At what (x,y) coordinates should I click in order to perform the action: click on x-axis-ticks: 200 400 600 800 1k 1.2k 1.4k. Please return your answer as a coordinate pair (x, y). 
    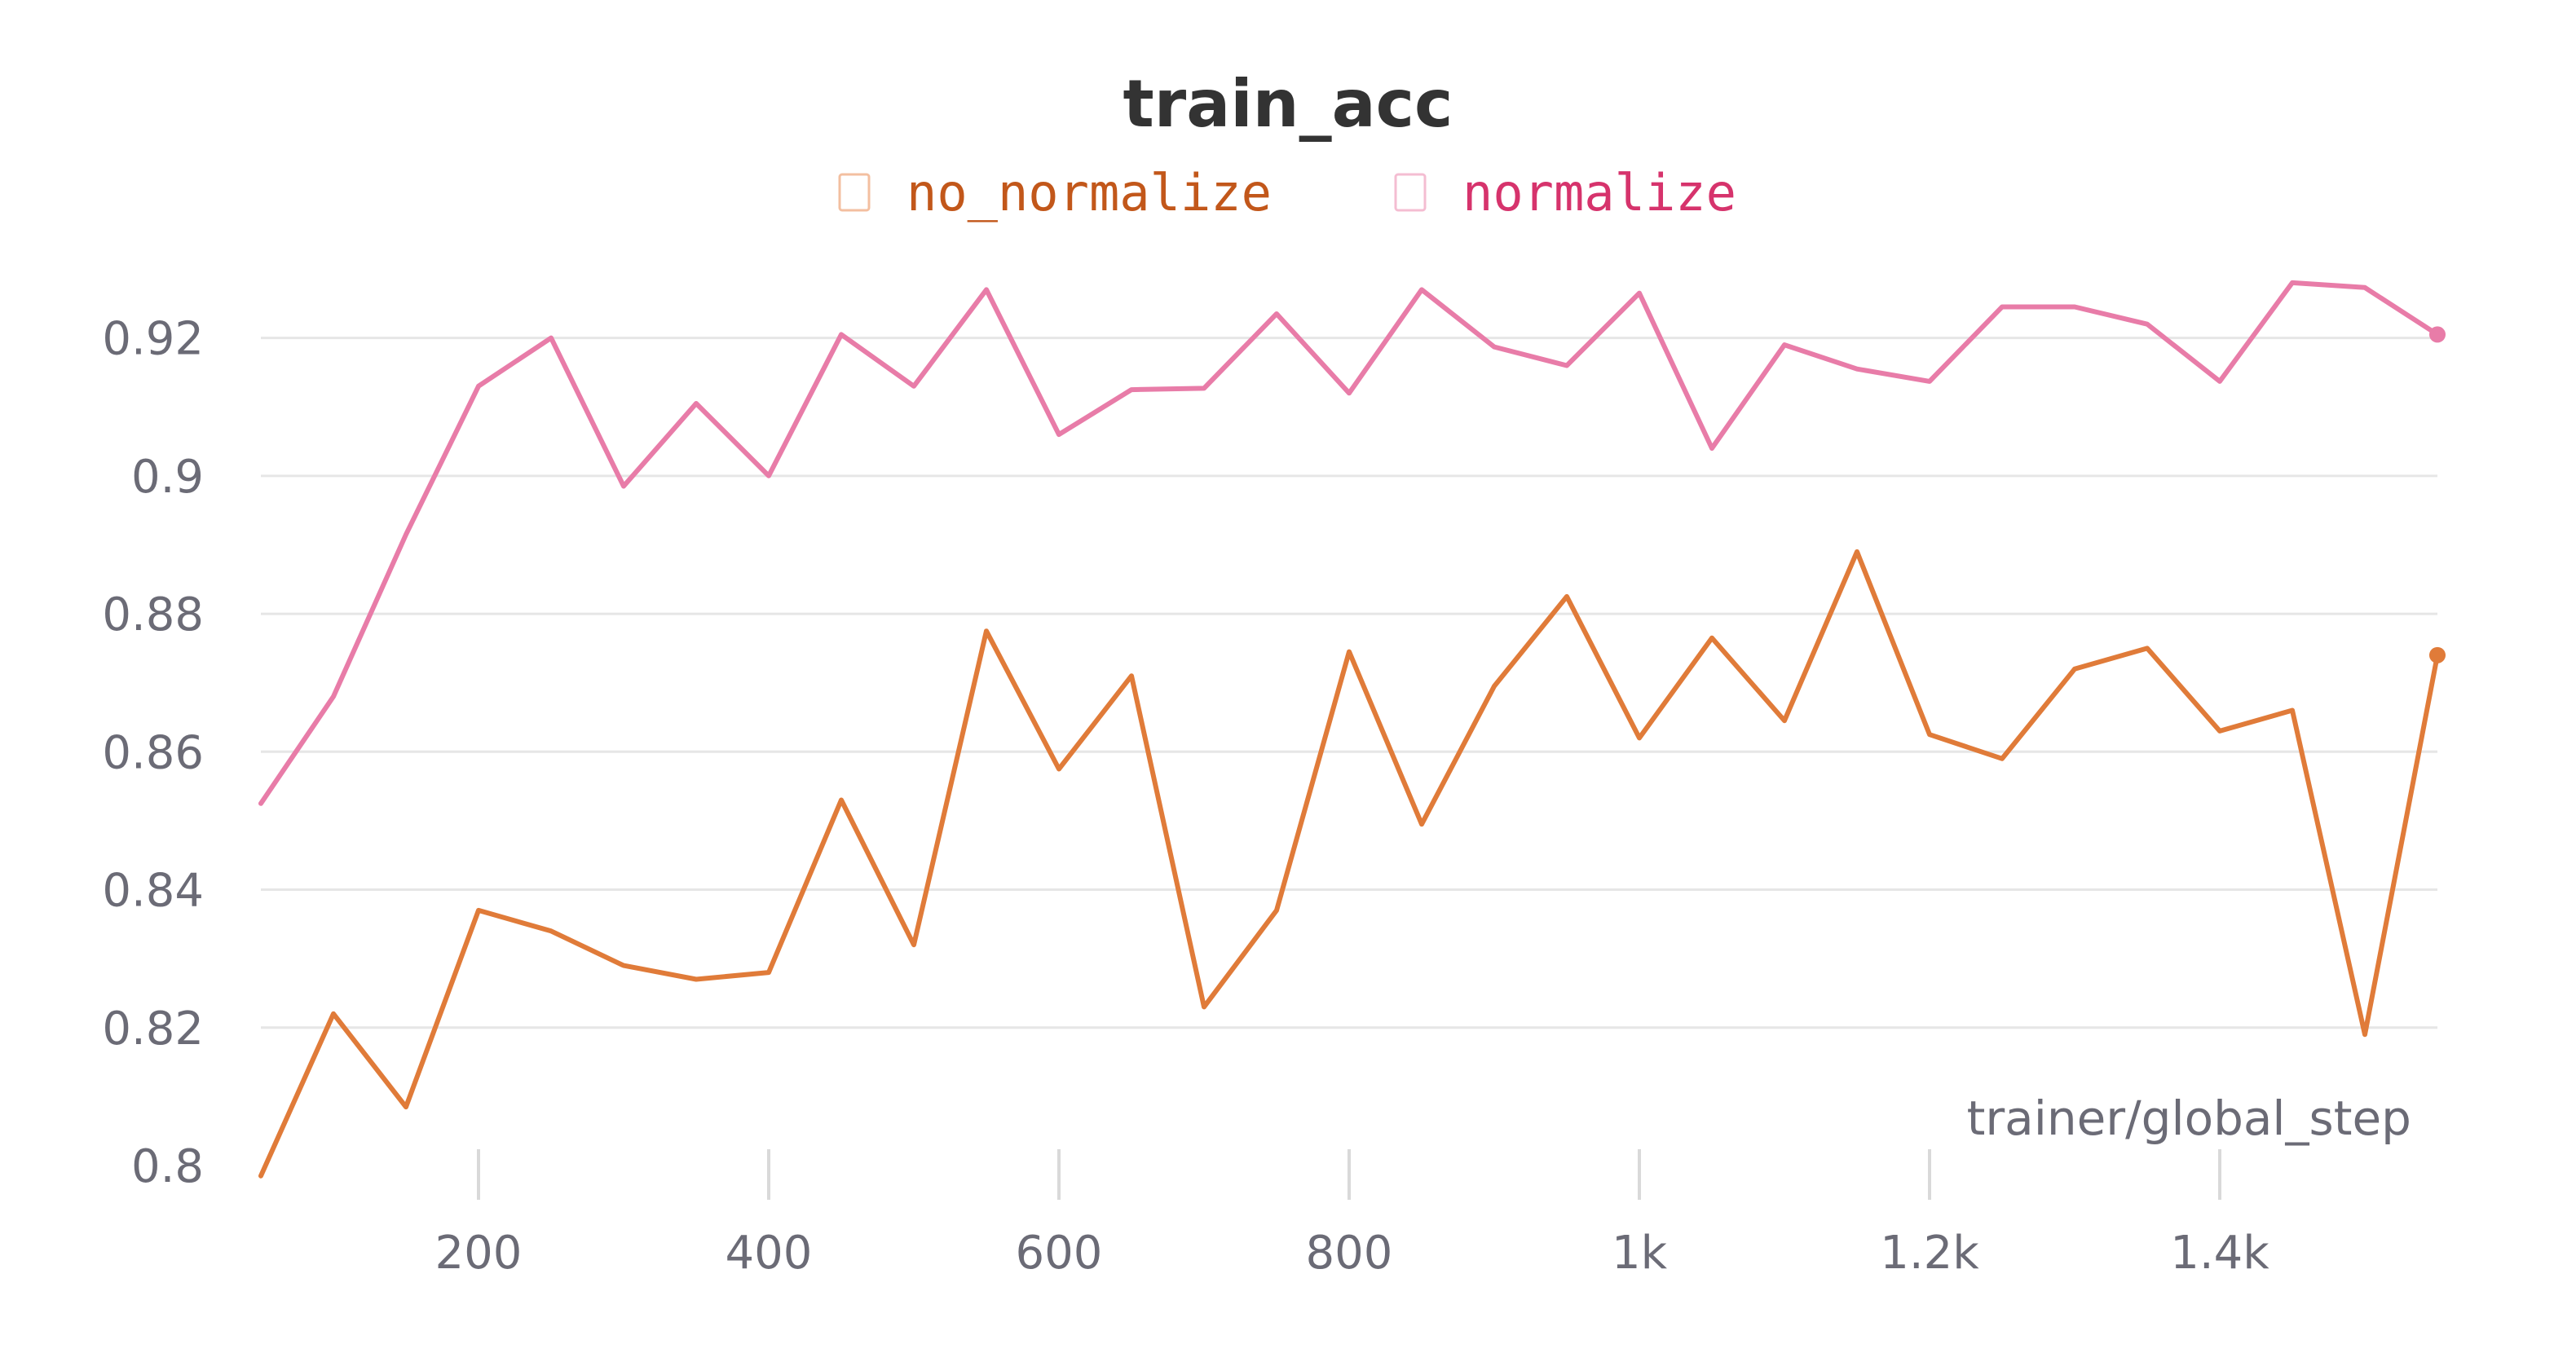
    Looking at the image, I should click on (1352, 1214).